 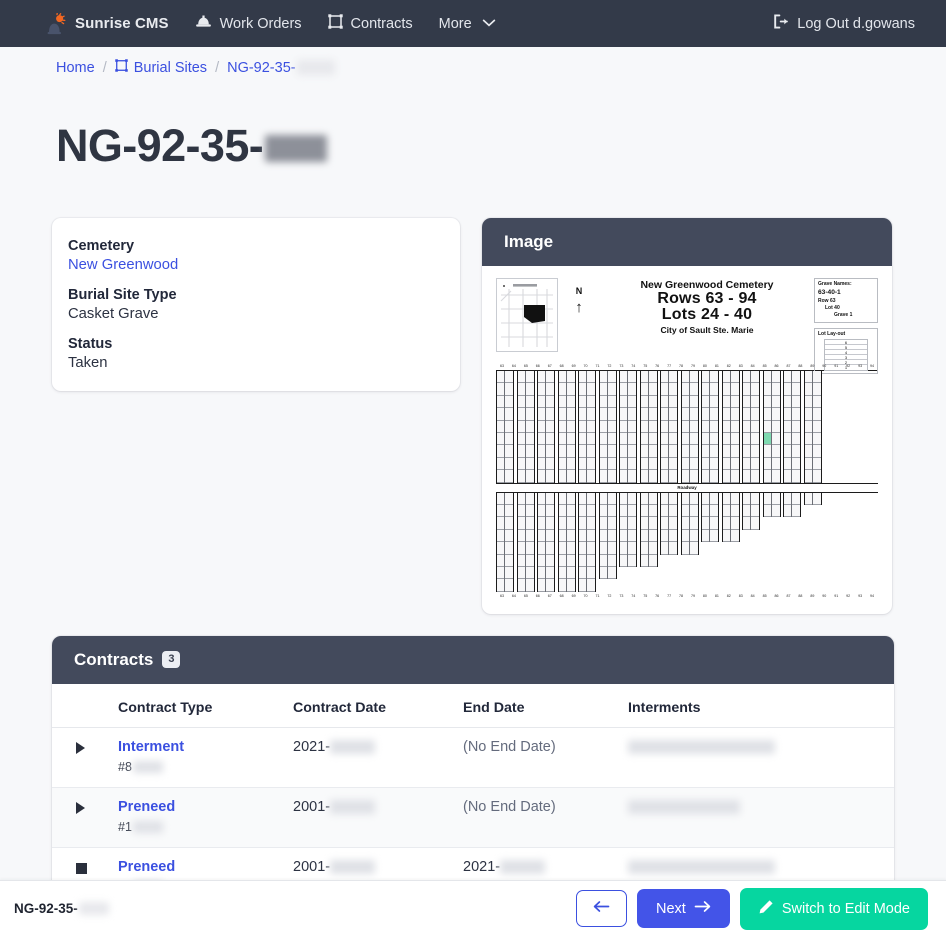 What do you see at coordinates (833, 908) in the screenshot?
I see `switch-to-edit-mode-button: Switch to Edit Mode` at bounding box center [833, 908].